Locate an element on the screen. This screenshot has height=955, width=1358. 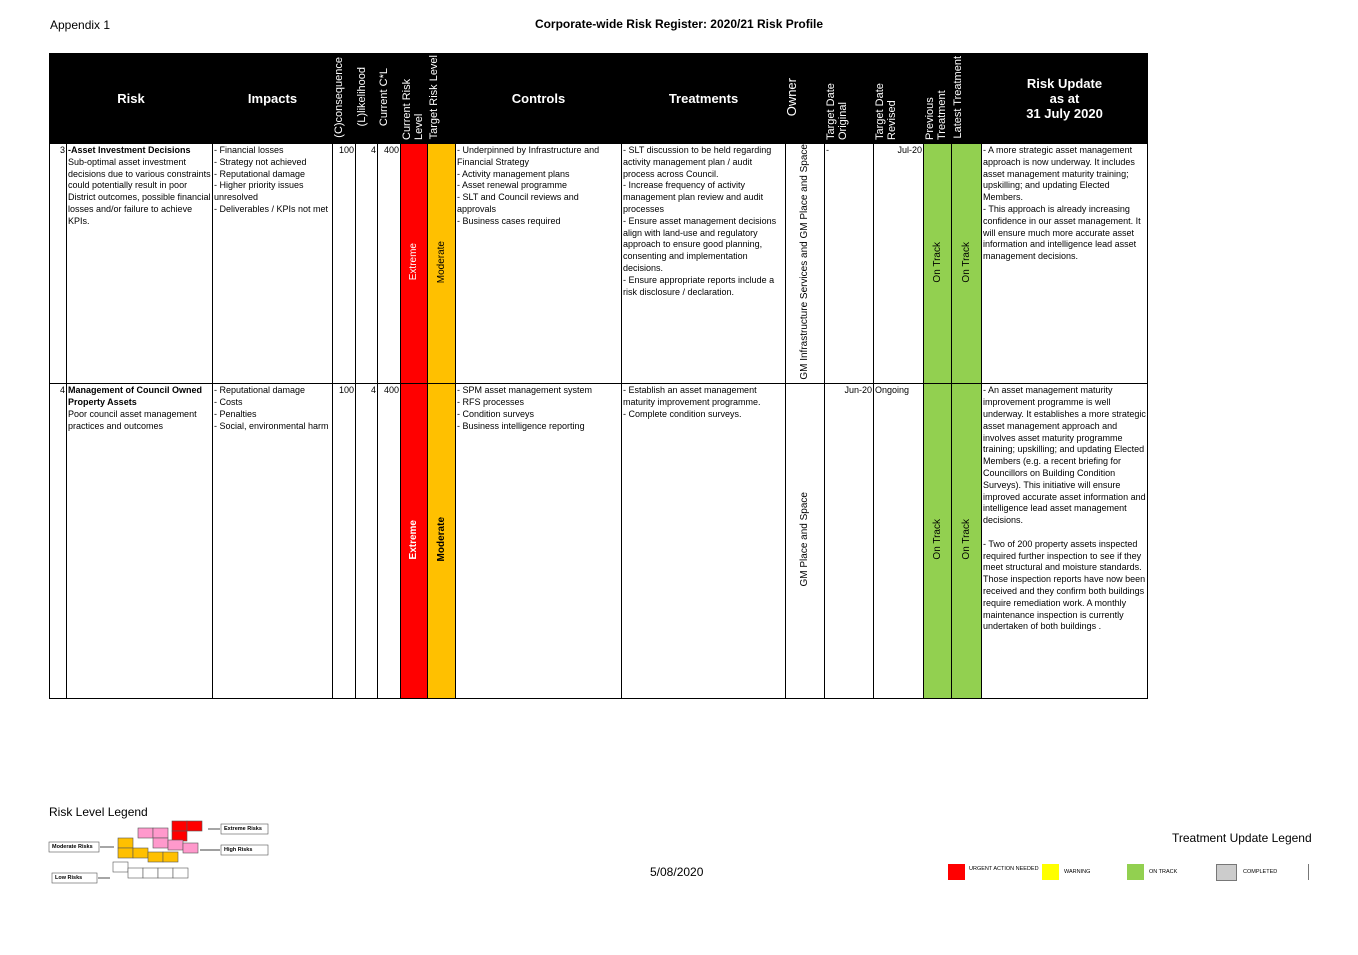
risk-number: 3 is located at coordinates (58, 263).